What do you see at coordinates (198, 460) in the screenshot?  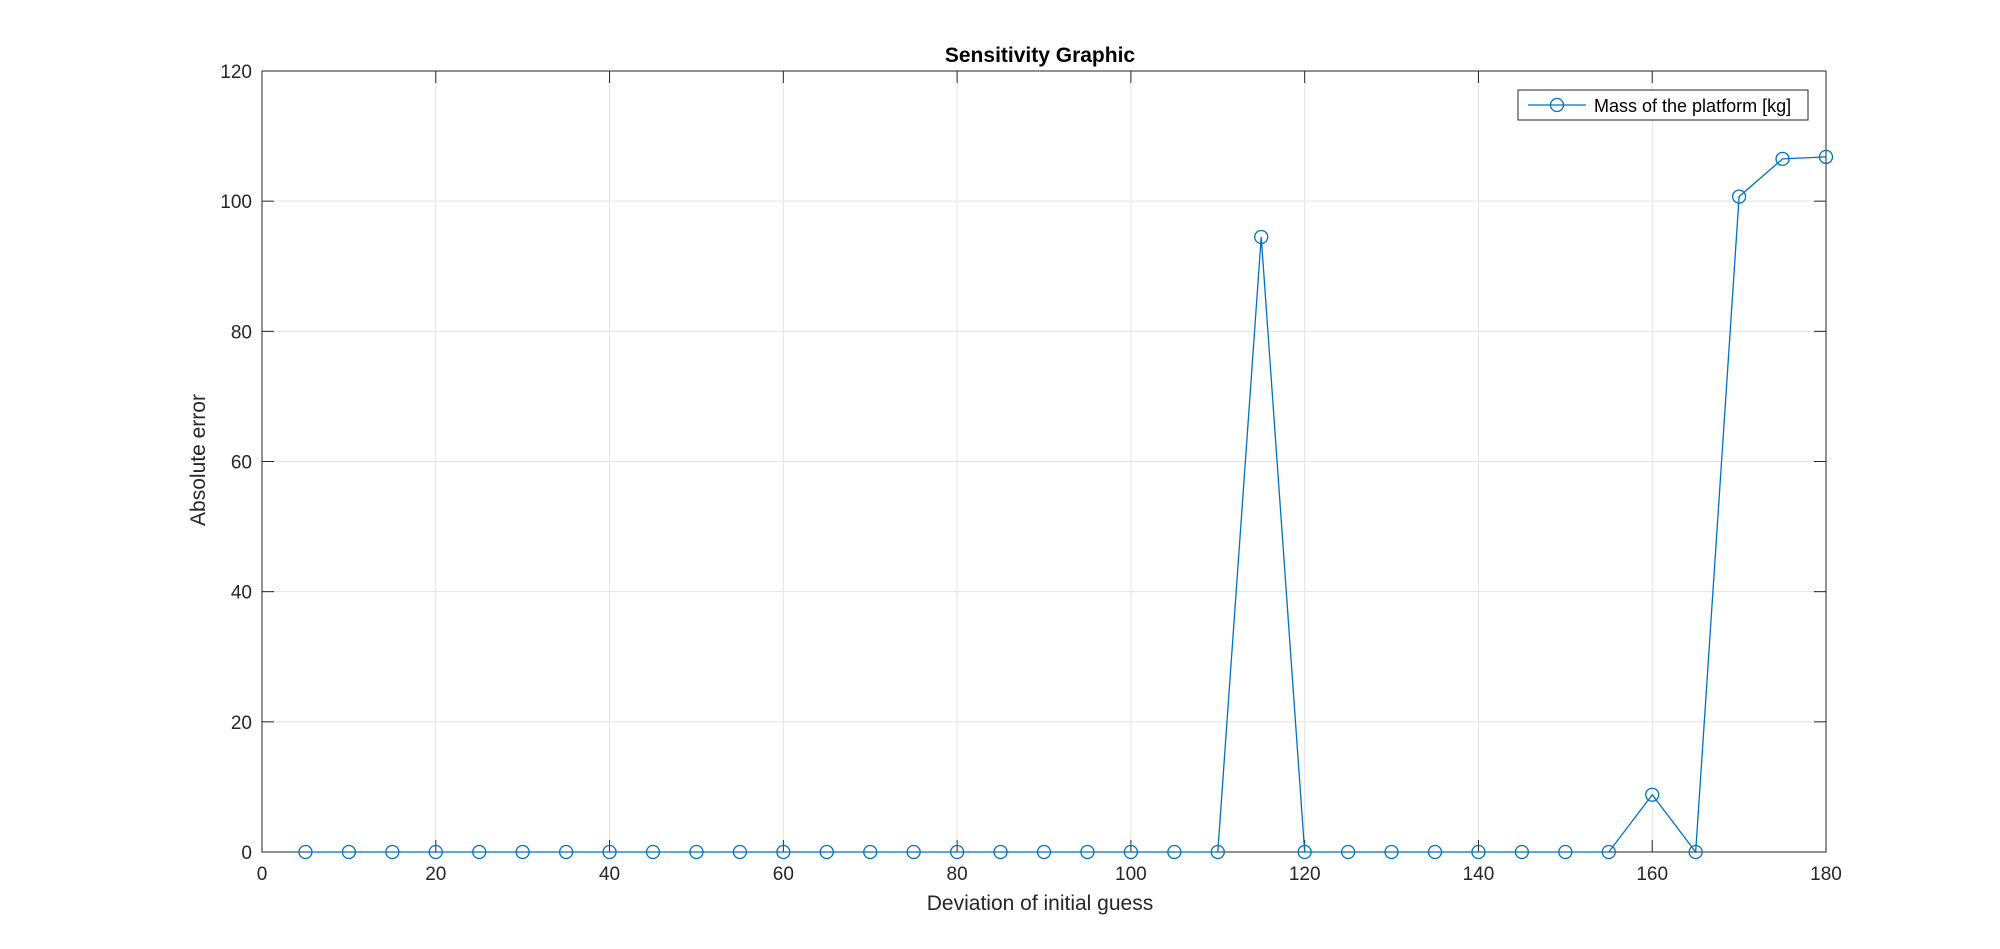 I see `y-axis-label: Absolute error` at bounding box center [198, 460].